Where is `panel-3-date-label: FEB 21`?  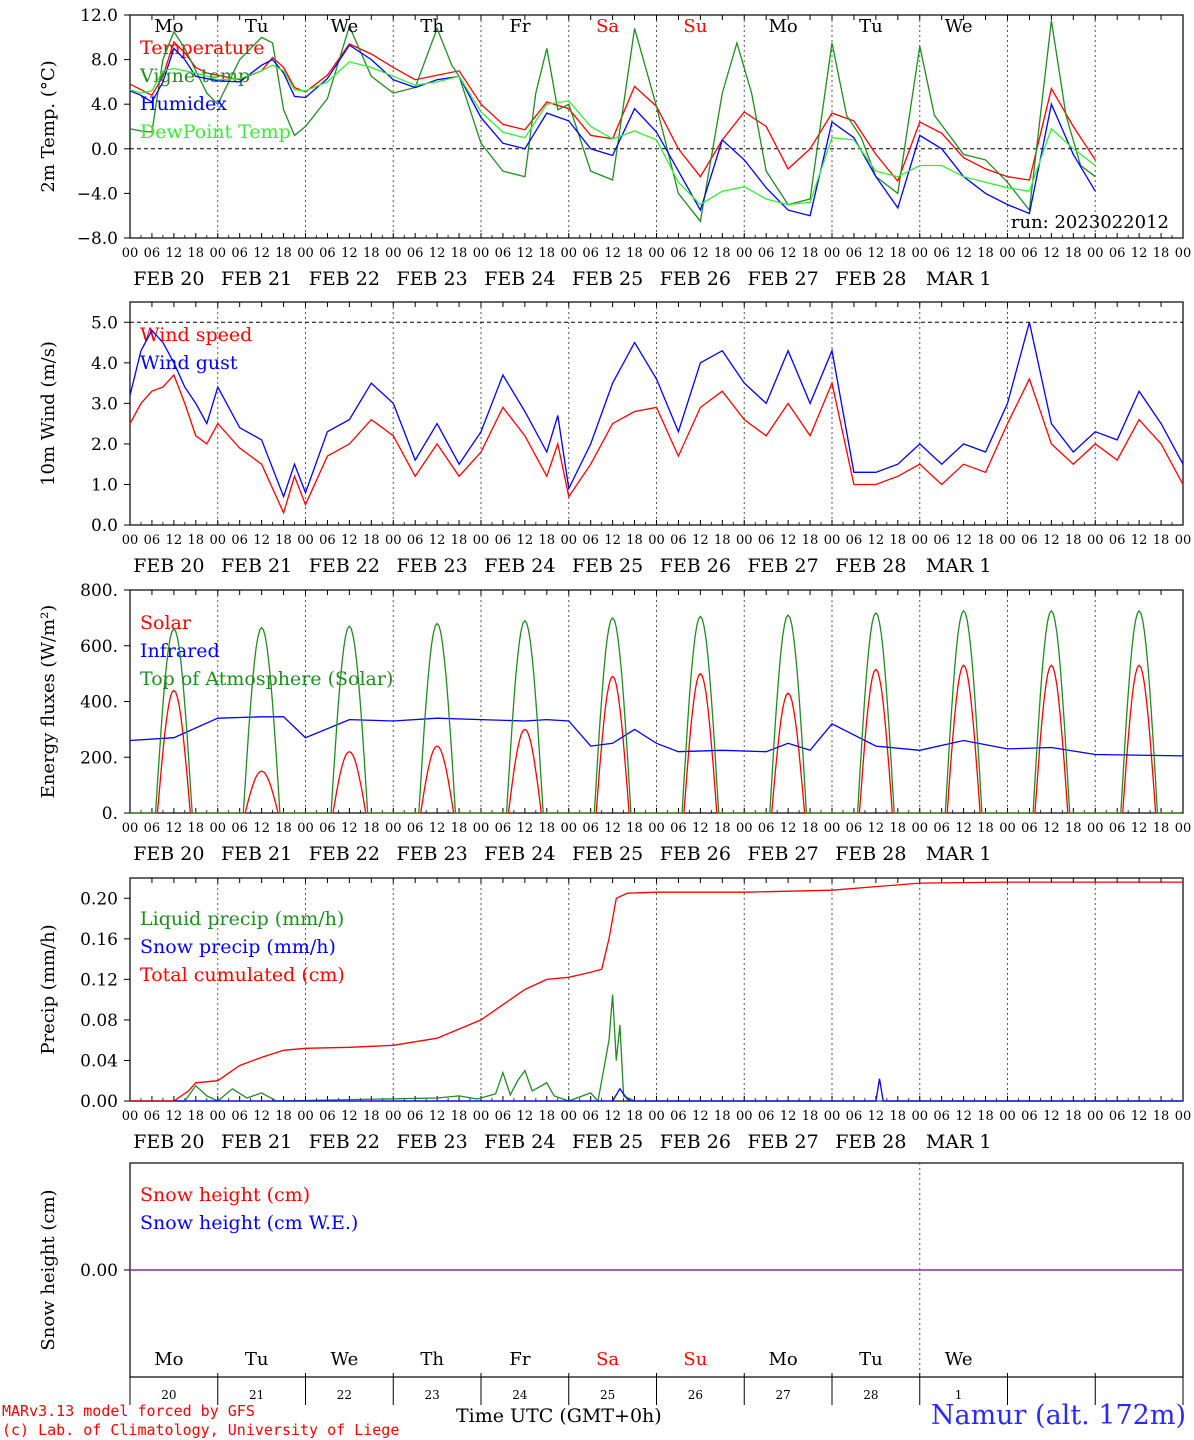
panel-3-date-label: FEB 21 is located at coordinates (256, 854).